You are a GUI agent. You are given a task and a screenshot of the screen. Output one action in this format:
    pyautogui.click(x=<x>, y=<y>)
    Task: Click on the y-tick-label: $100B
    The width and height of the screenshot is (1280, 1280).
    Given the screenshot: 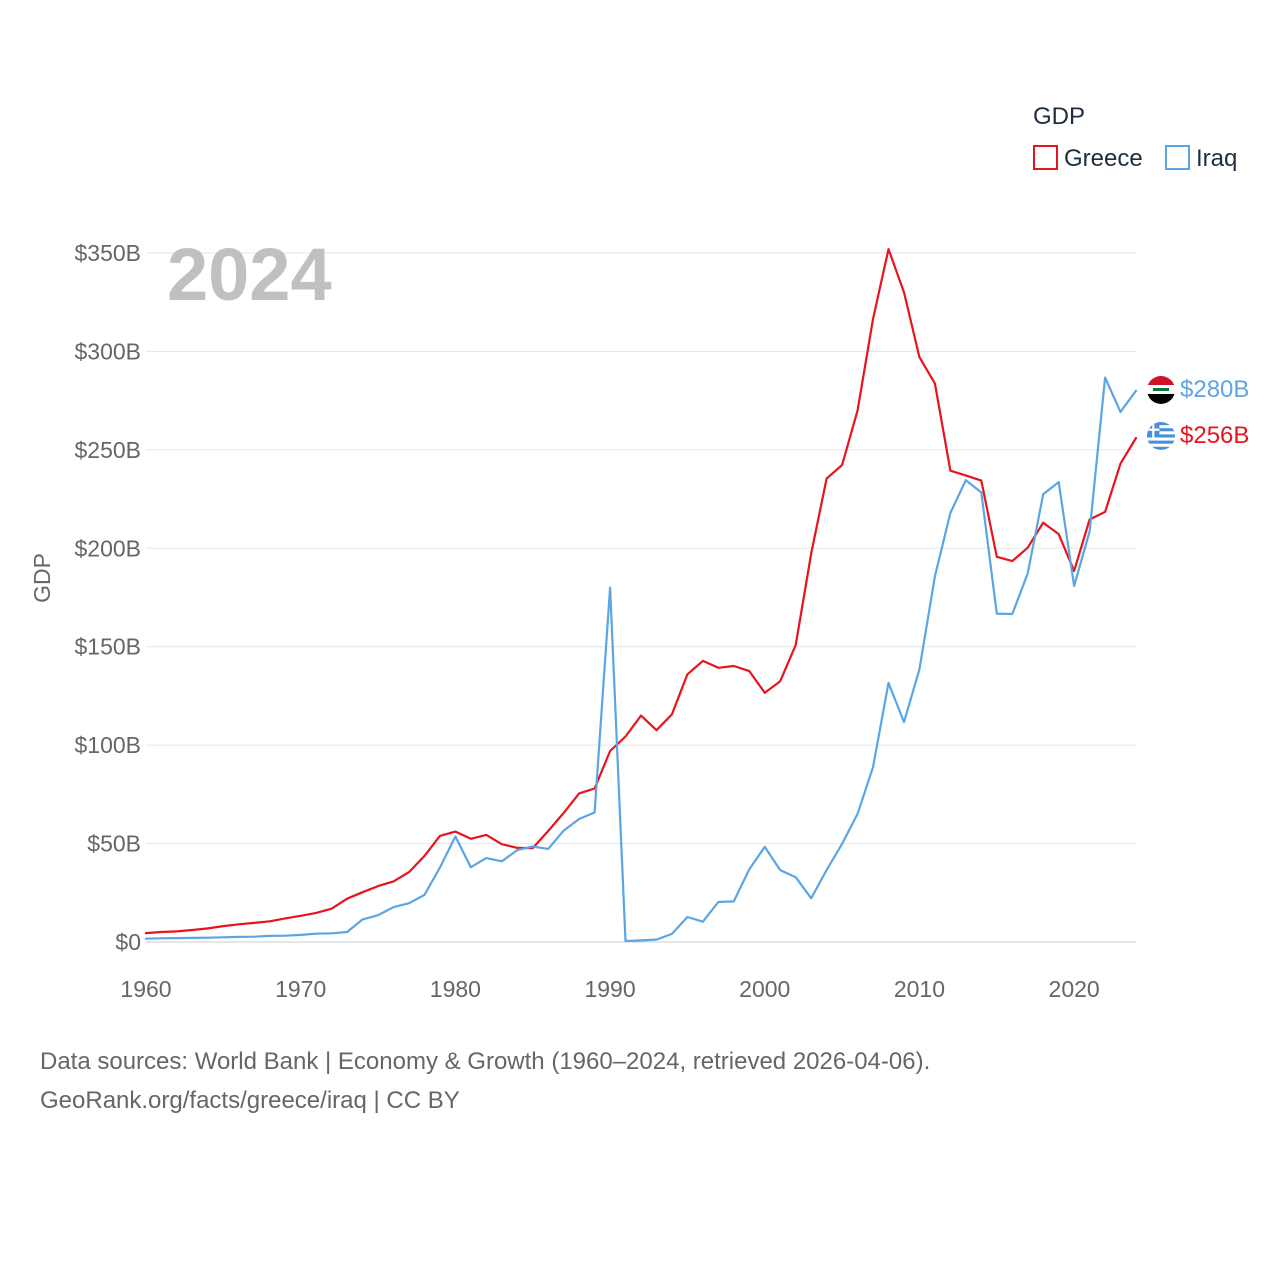 What is the action you would take?
    pyautogui.click(x=107, y=745)
    